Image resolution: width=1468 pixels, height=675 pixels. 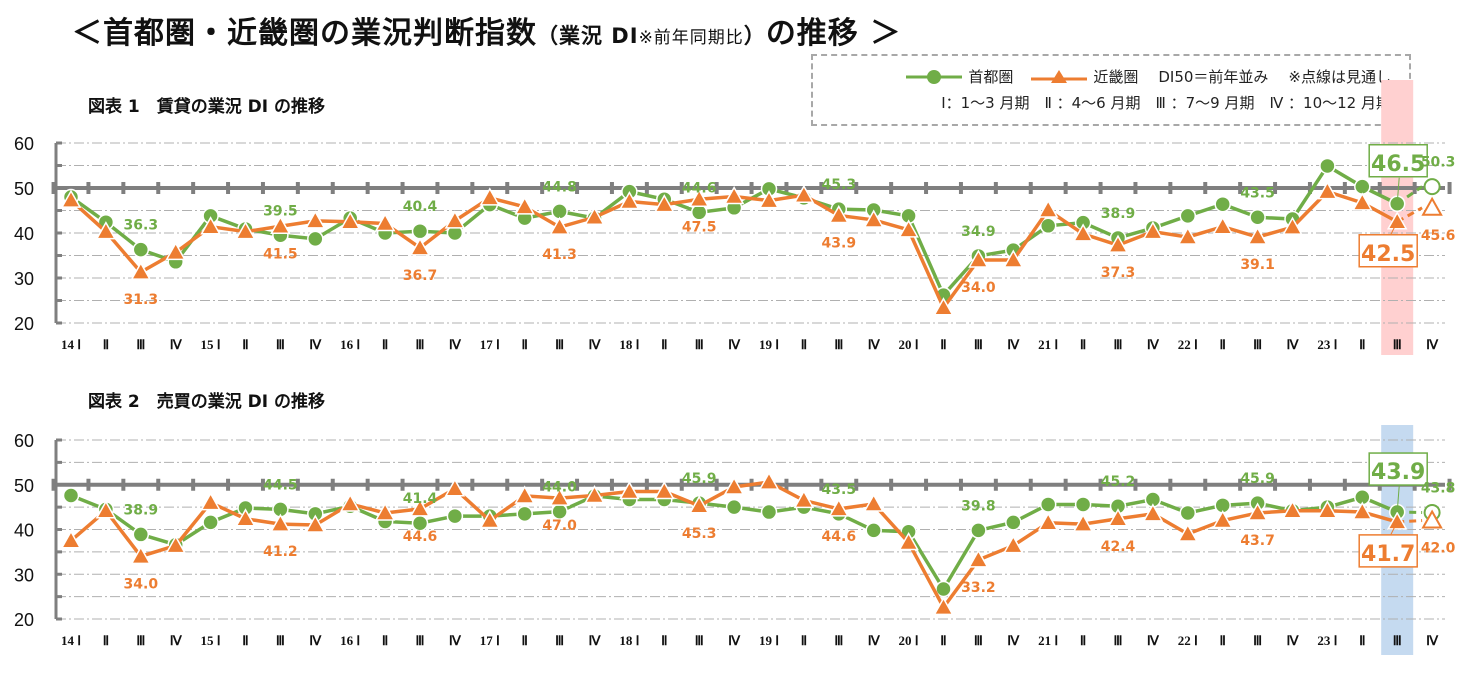 I want to click on title-note: ※前年同期比, so click(x=691, y=38).